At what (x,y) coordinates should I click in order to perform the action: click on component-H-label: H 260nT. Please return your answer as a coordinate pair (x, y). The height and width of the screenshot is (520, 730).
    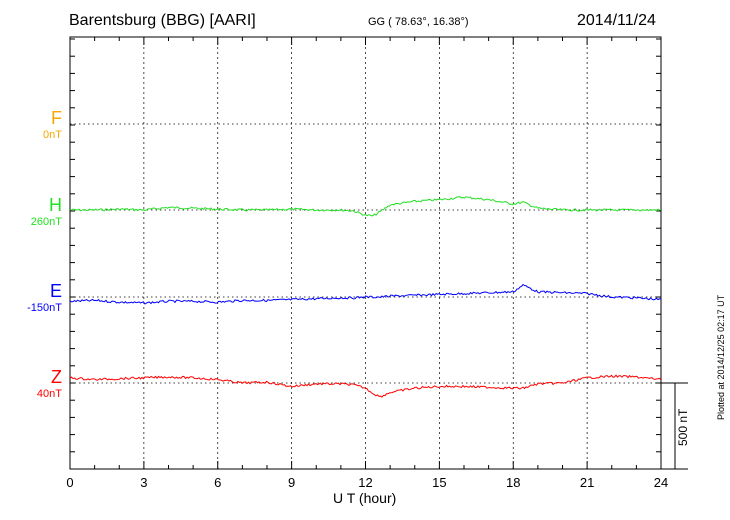
    Looking at the image, I should click on (31, 211).